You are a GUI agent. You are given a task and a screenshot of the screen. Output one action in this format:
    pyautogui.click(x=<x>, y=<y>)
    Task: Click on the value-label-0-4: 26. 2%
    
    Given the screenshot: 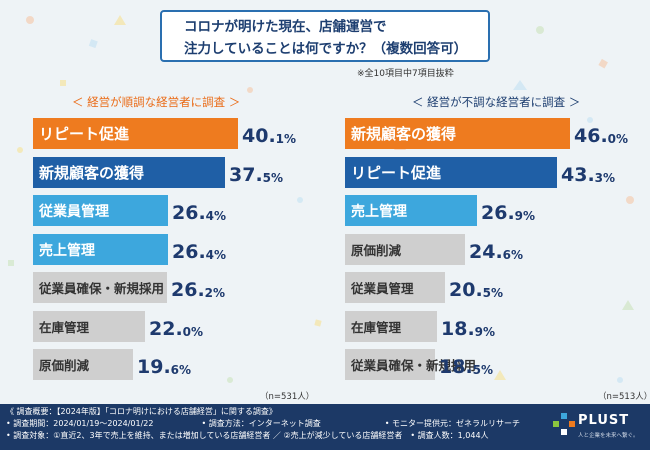 What is the action you would take?
    pyautogui.click(x=198, y=287)
    